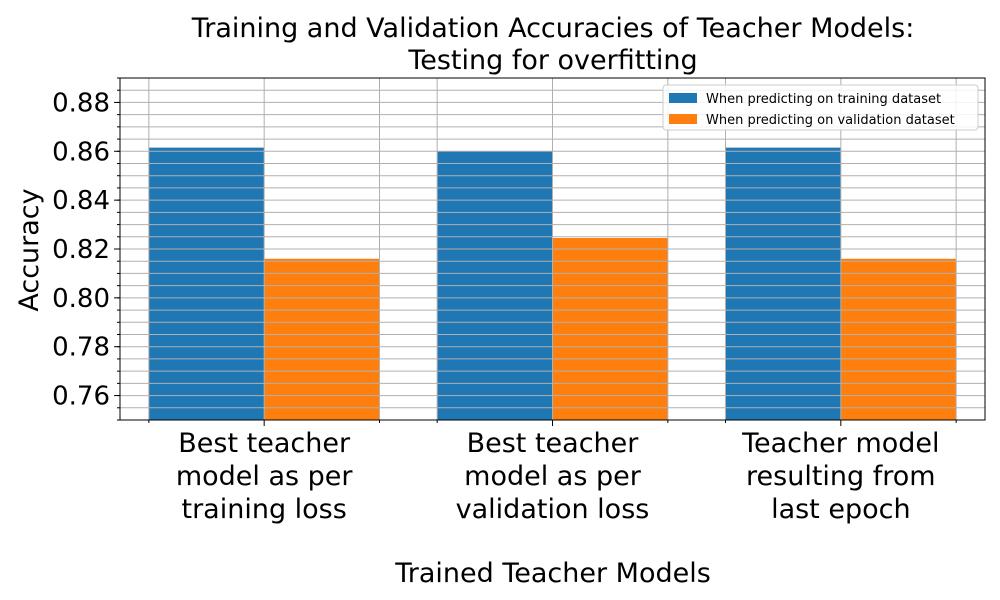 The height and width of the screenshot is (600, 1000). I want to click on y-tick-label: 0.86, so click(81, 152).